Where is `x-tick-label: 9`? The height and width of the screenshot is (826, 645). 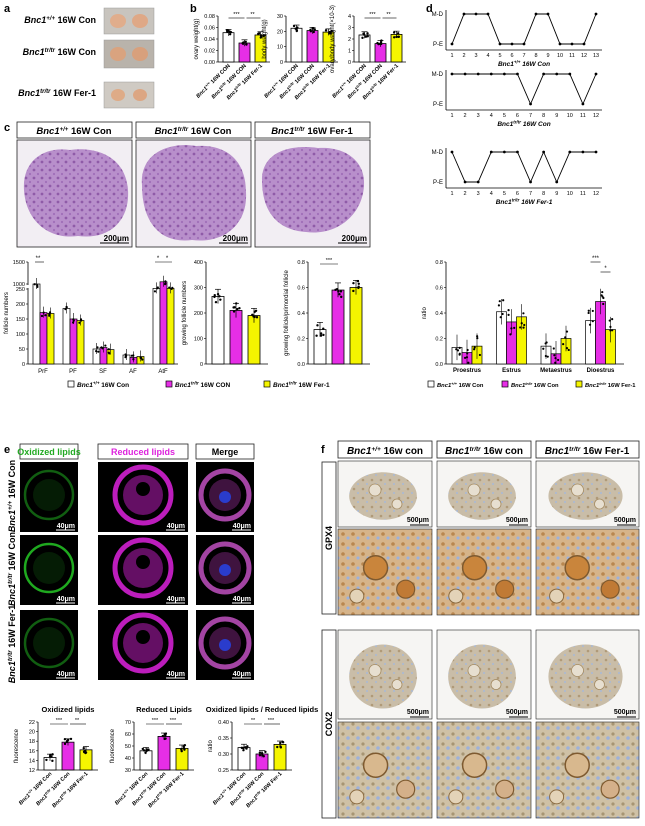 x-tick-label: 9 is located at coordinates (547, 56).